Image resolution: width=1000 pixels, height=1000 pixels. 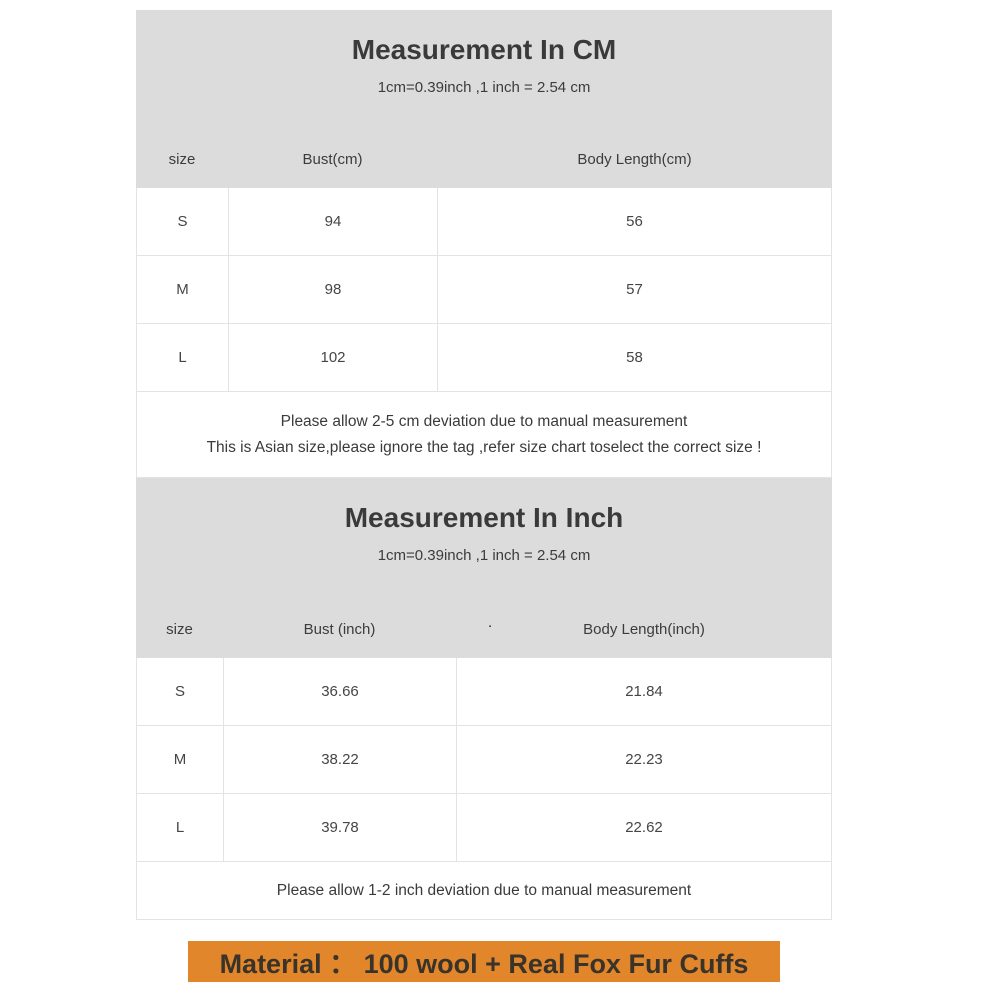 I want to click on inch-table-body: S 36.66 21.84 M 38.22 22.23 L 39.78 22.62, so click(x=484, y=760).